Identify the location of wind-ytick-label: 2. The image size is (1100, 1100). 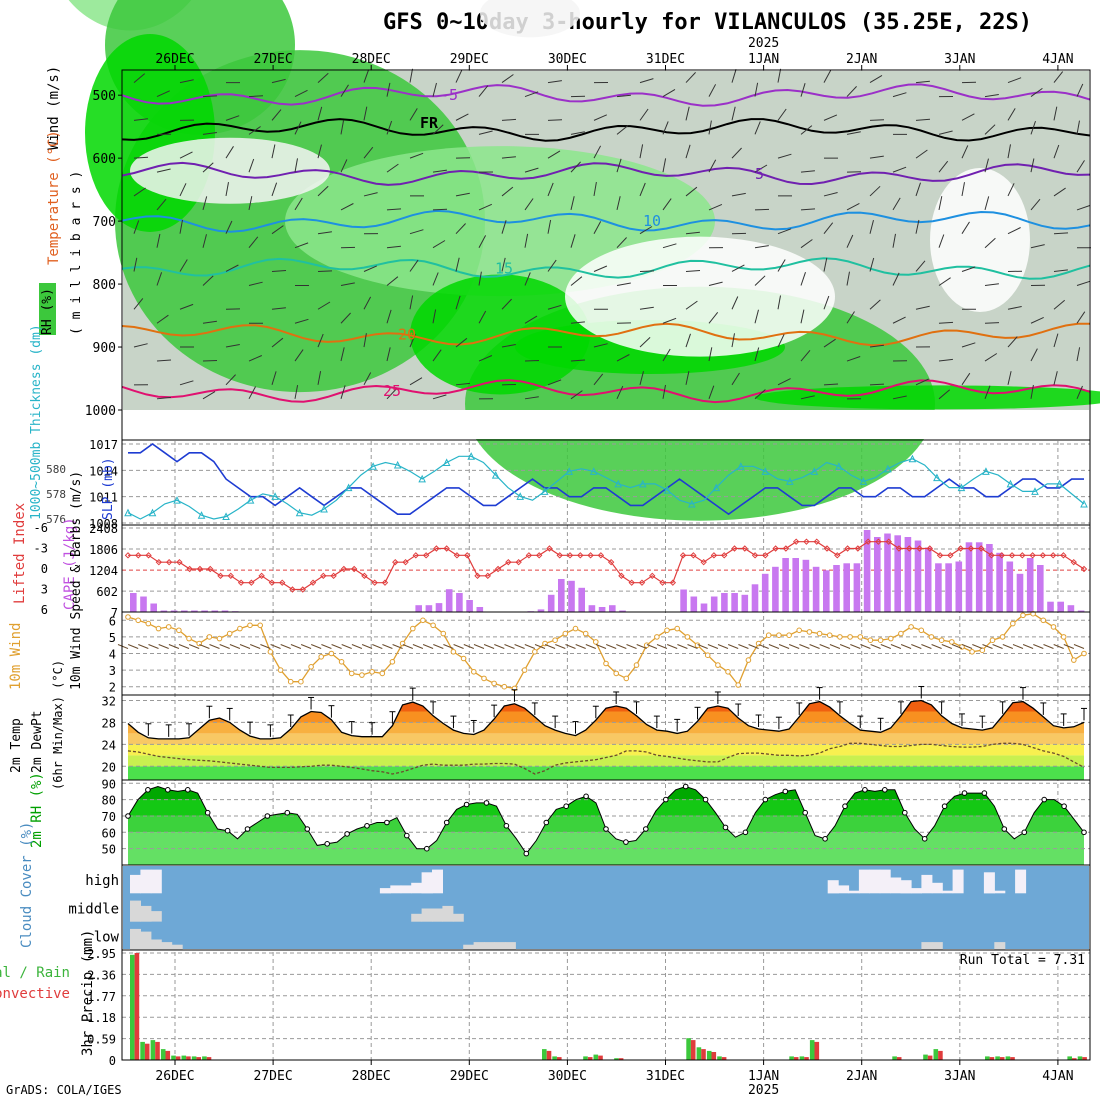
(112, 688).